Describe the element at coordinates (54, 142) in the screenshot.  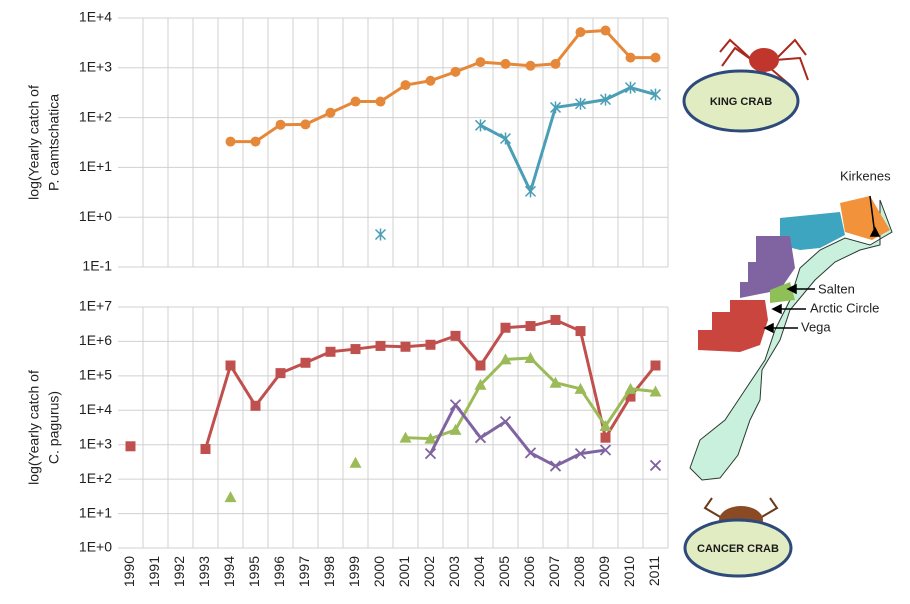
I see `y-axis-label: P. camtschatica` at that location.